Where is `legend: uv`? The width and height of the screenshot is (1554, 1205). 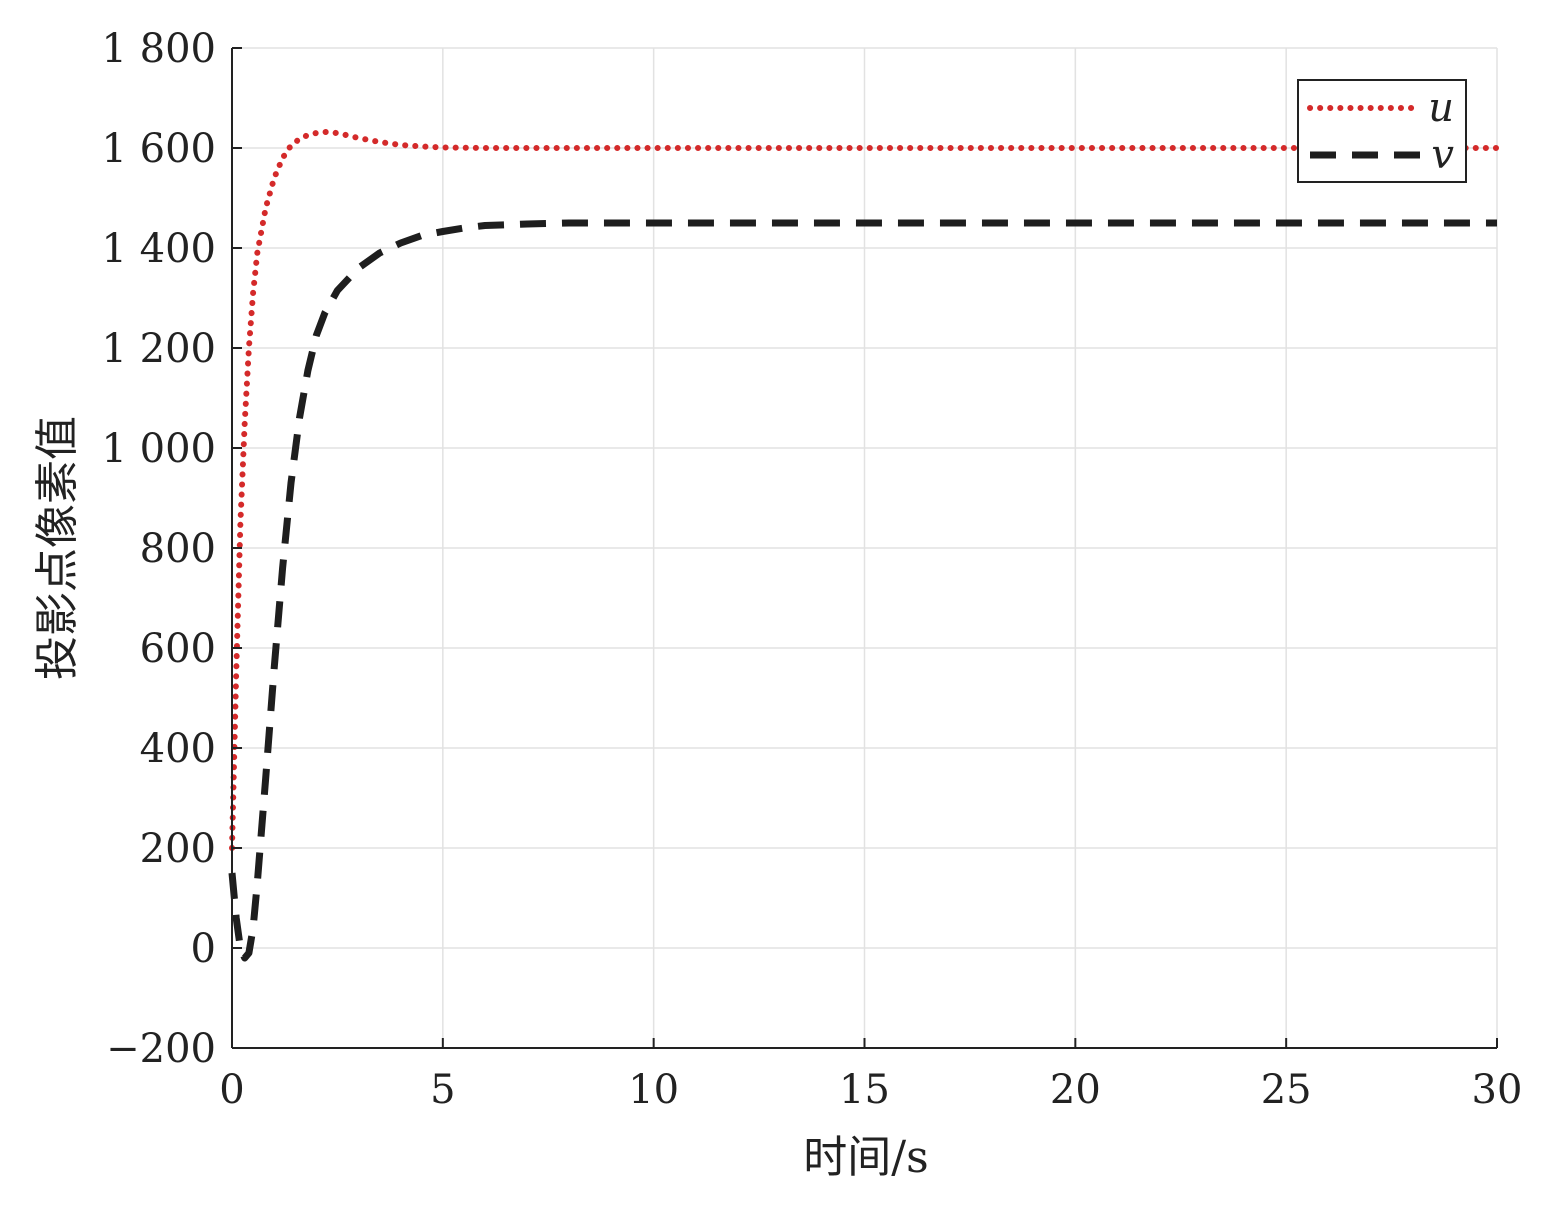 legend: uv is located at coordinates (1382, 131).